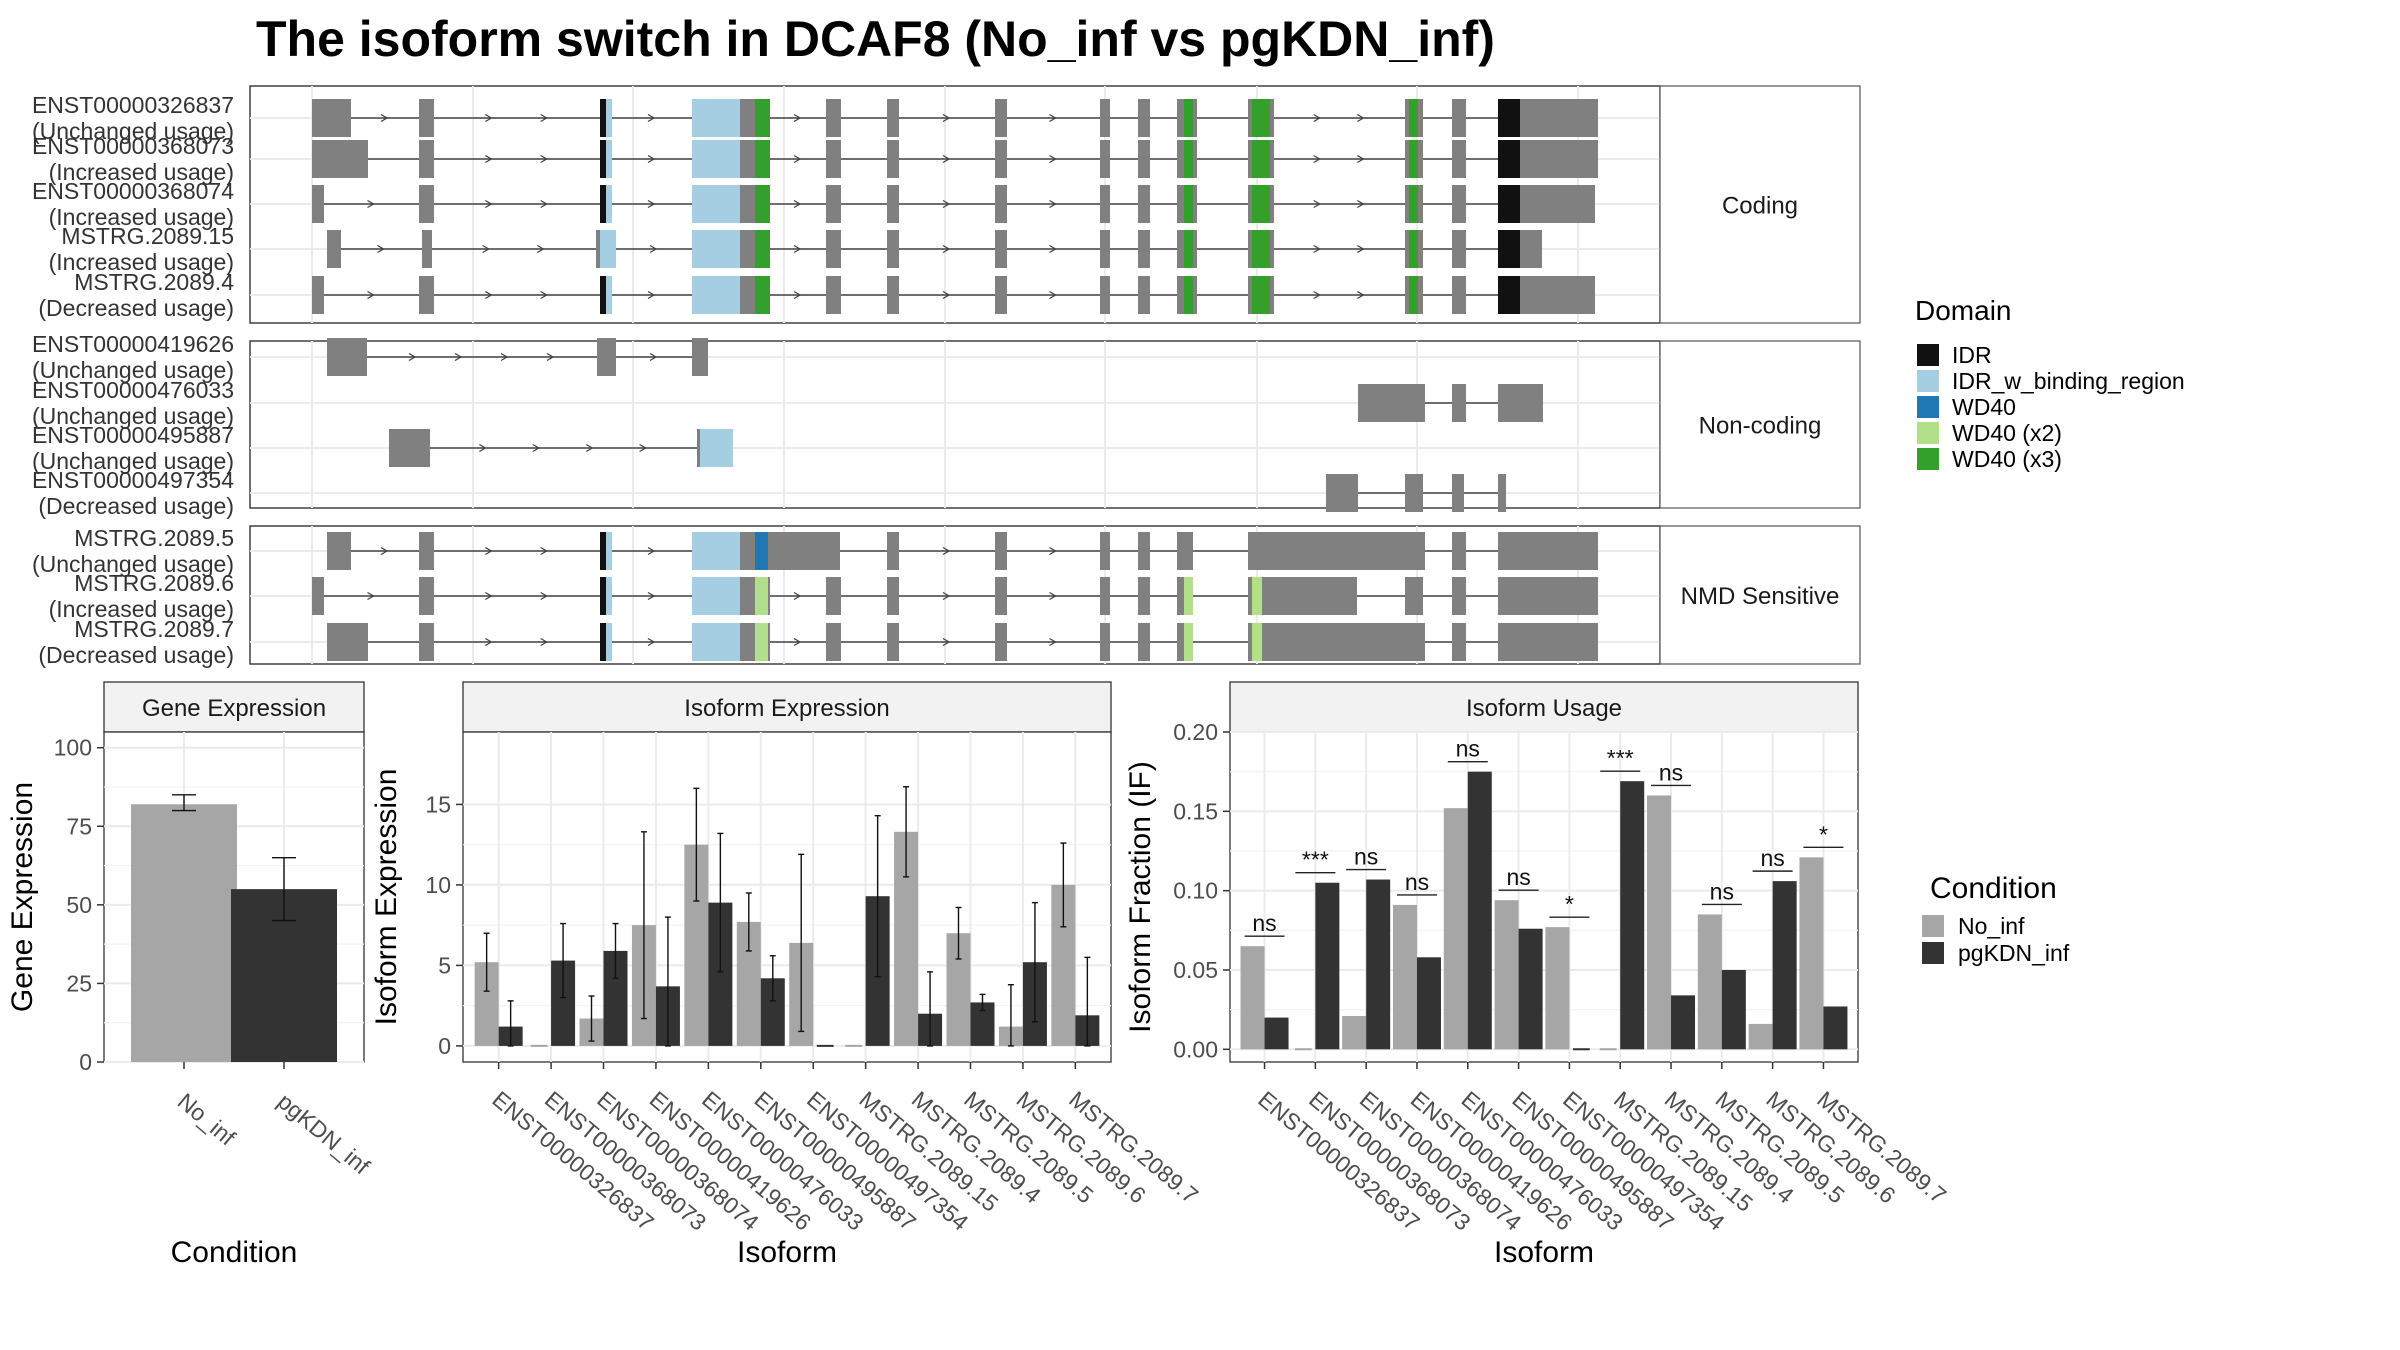 The width and height of the screenshot is (2400, 1350). I want to click on y-tick-label: 50, so click(79, 905).